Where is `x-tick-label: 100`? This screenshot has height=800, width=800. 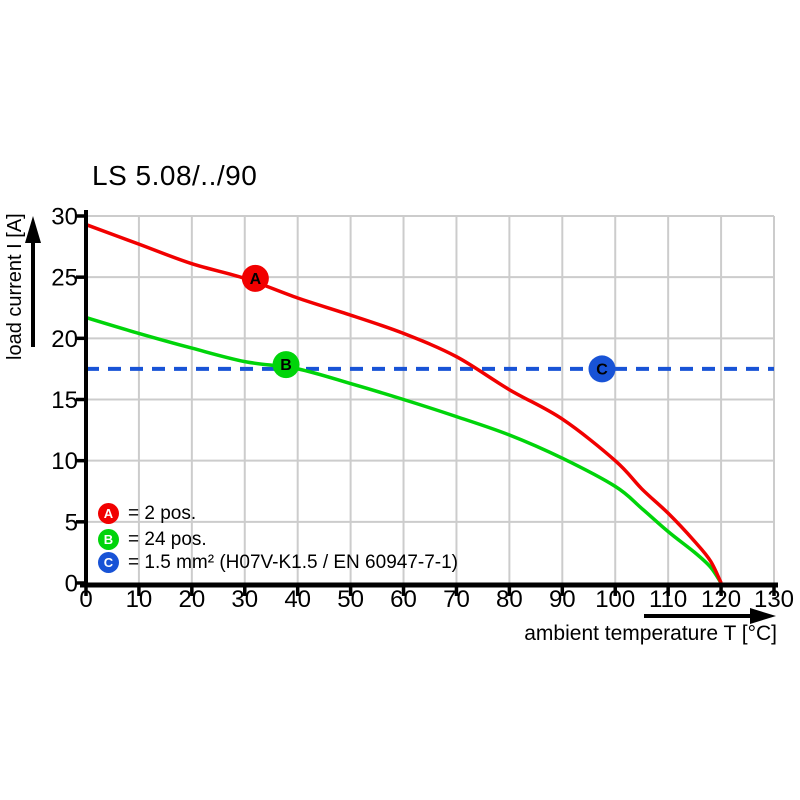
x-tick-label: 100 is located at coordinates (615, 599).